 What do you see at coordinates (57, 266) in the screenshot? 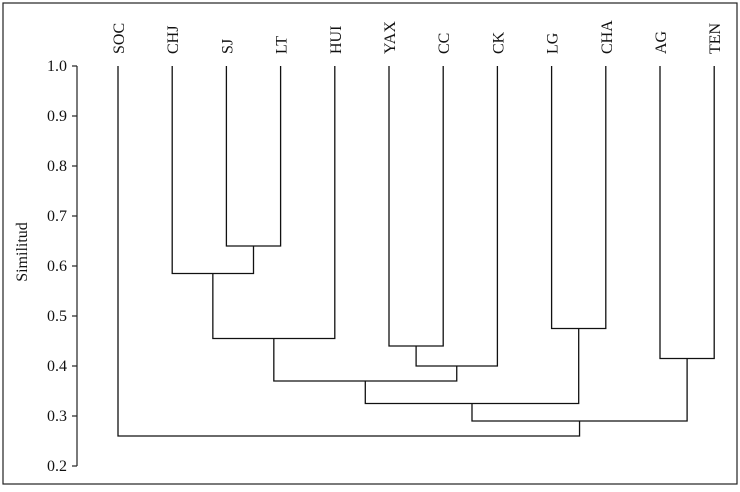
I see `y-tick-label: 0.6` at bounding box center [57, 266].